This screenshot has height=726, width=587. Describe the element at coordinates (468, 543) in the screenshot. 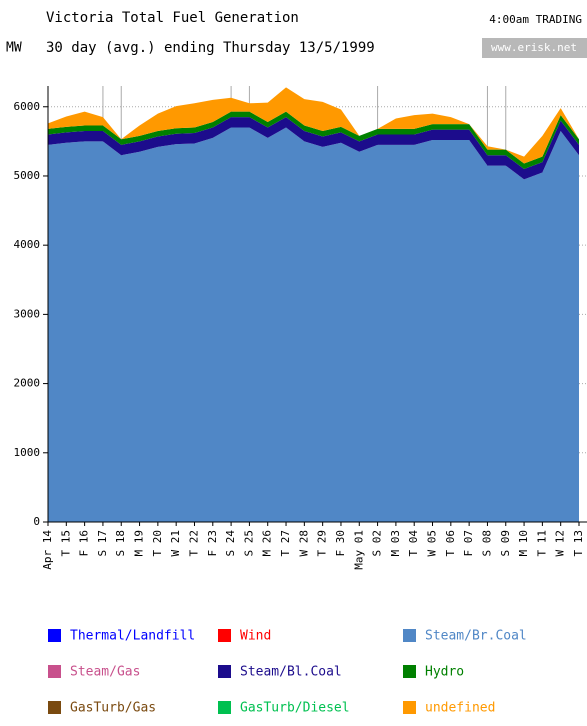

I see `x-tick-label: F 07` at that location.